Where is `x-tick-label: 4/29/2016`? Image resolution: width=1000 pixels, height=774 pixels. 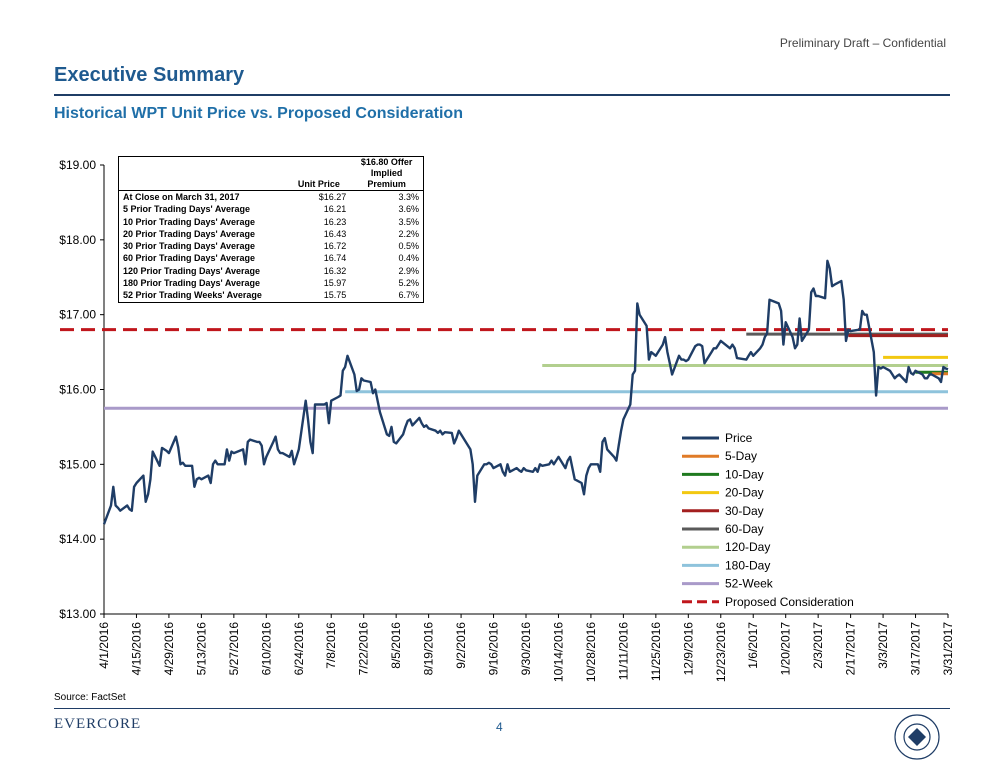
x-tick-label: 4/29/2016 is located at coordinates (169, 649).